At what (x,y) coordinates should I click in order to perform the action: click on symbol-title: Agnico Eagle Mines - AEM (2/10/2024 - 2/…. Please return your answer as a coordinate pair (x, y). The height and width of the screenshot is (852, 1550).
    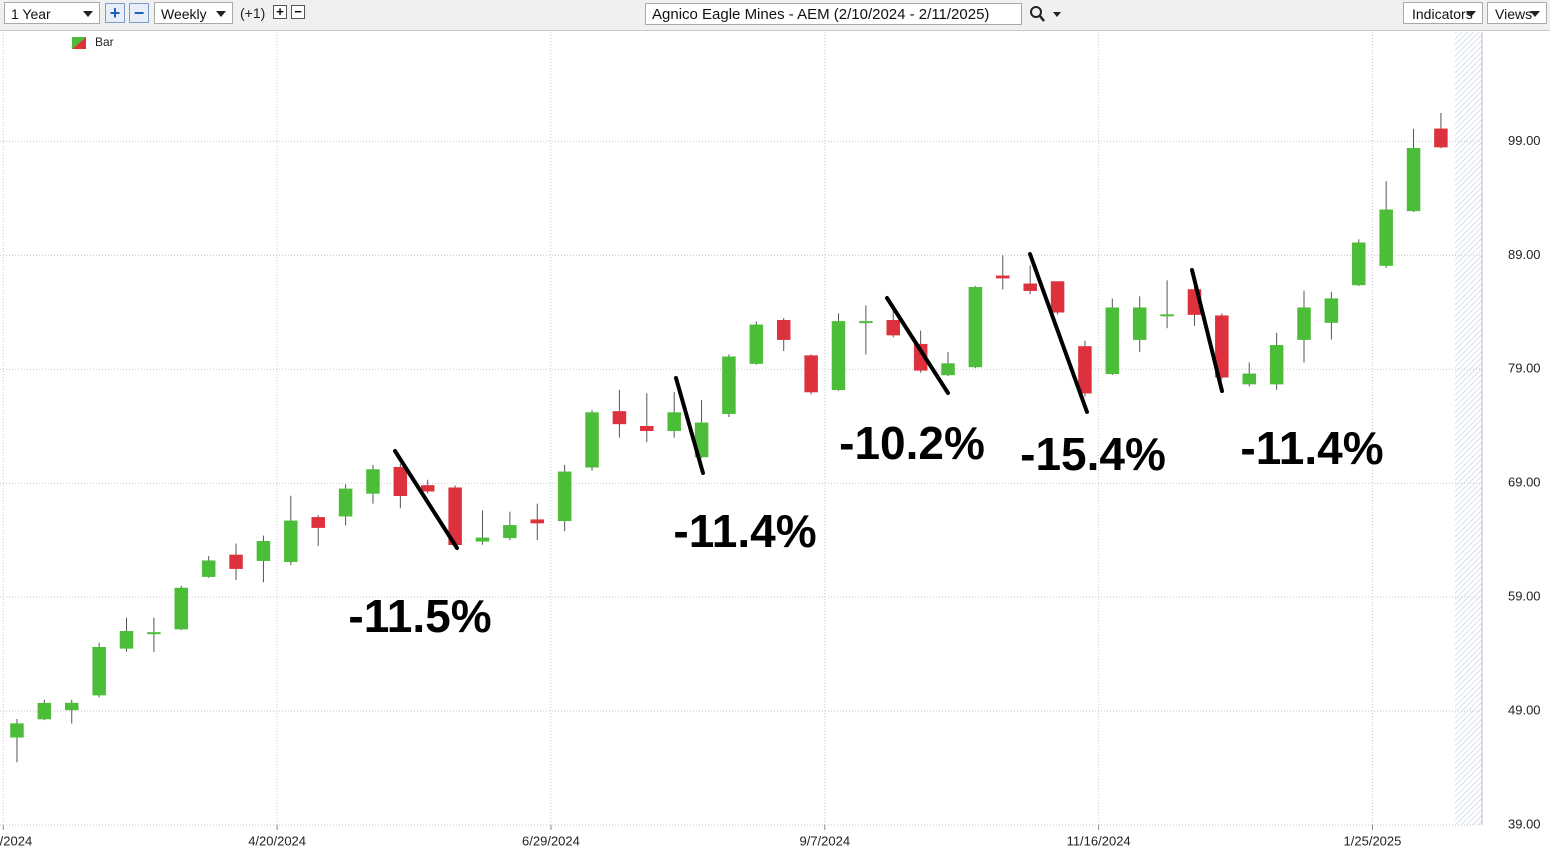
    Looking at the image, I should click on (833, 14).